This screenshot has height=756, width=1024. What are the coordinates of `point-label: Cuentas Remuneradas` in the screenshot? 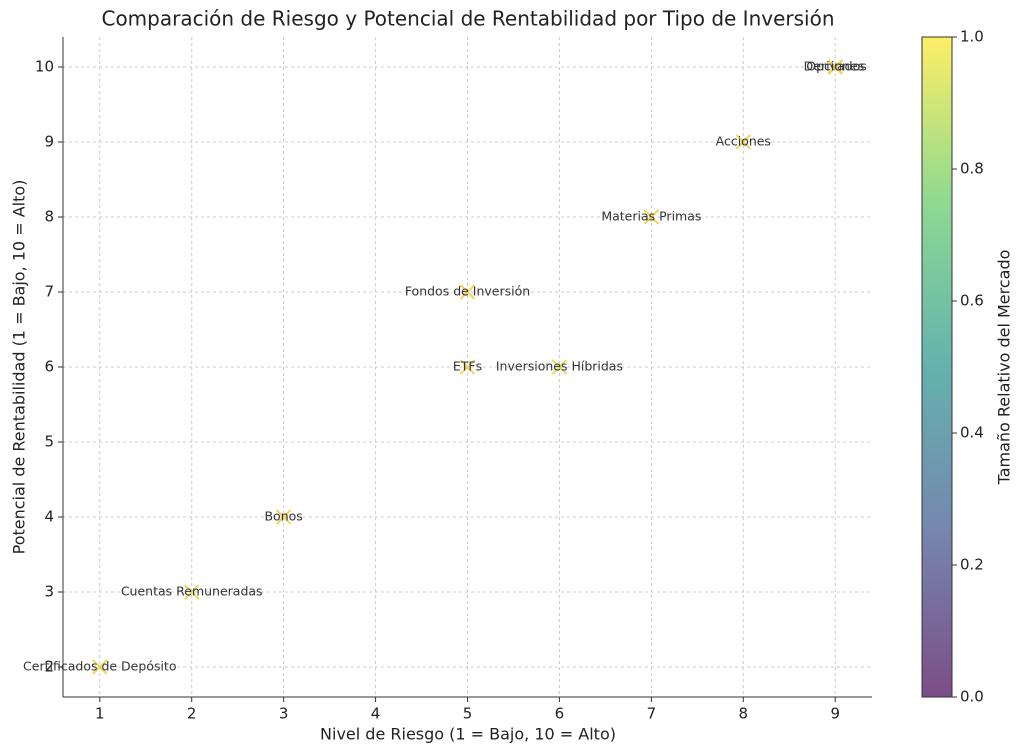 It's located at (192, 591).